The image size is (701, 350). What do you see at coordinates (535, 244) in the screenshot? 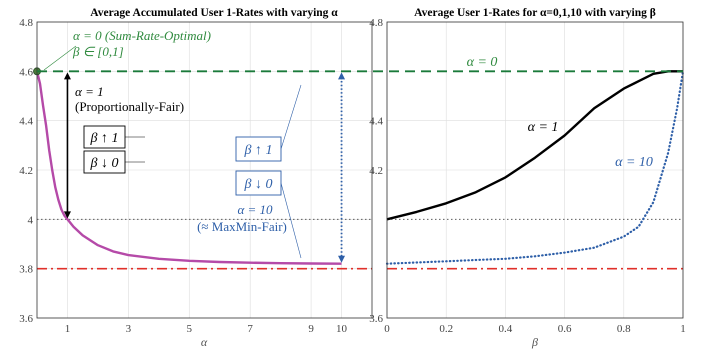
I see `right-reference-lines` at bounding box center [535, 244].